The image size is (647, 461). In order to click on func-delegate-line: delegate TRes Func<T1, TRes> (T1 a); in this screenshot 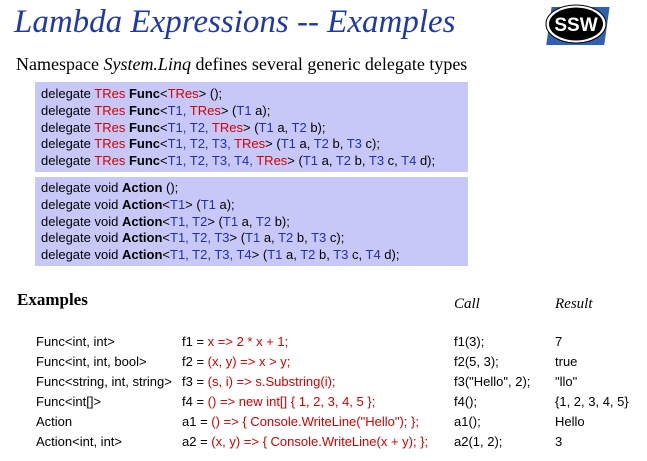, I will do `click(254, 111)`.